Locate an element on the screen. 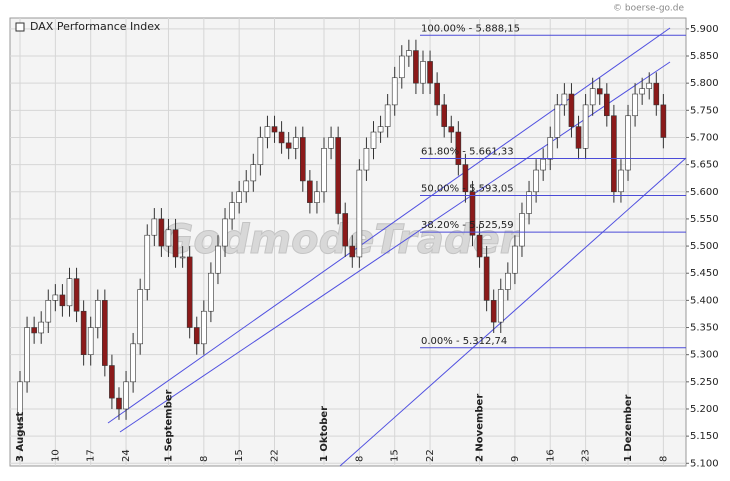  legend-box is located at coordinates (20, 27).